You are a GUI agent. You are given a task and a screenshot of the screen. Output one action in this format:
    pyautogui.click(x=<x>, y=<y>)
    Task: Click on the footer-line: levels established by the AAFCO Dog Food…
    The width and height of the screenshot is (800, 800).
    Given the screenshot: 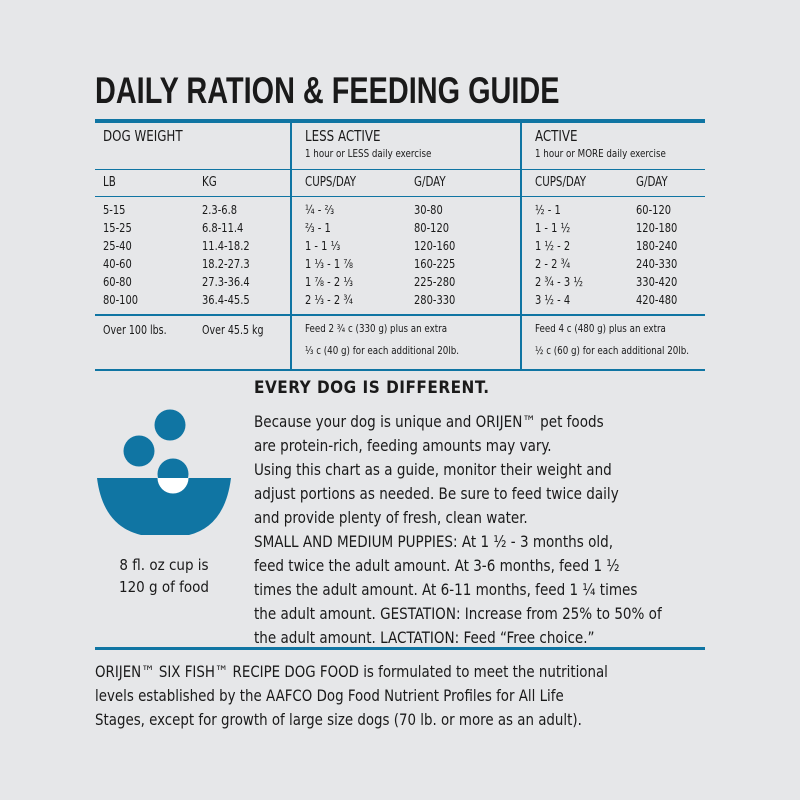 What is the action you would take?
    pyautogui.click(x=329, y=695)
    